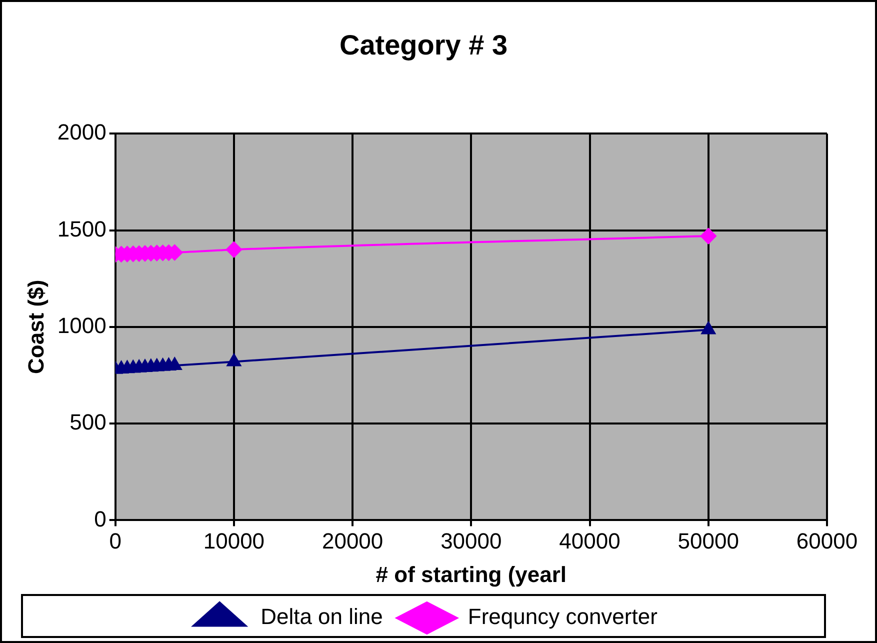 This screenshot has height=643, width=877. Describe the element at coordinates (827, 541) in the screenshot. I see `x-tick-label: 60000` at that location.